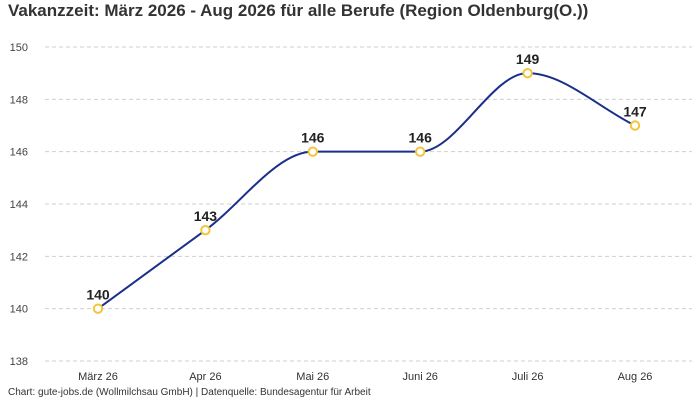  I want to click on x-tick-label: Apr 26, so click(205, 377).